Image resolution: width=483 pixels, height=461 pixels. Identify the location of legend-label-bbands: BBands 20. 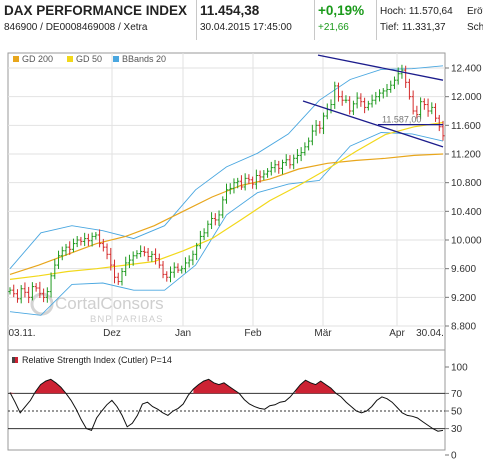
(144, 59).